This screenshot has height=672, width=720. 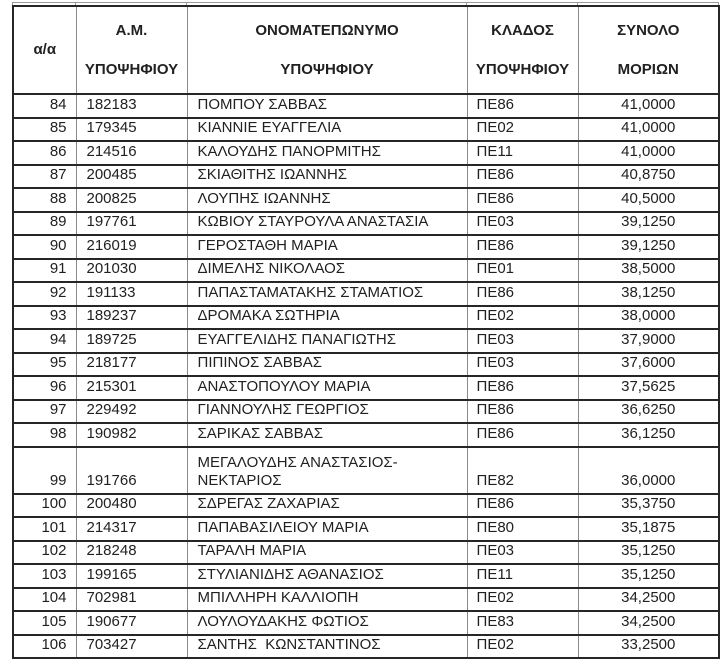 I want to click on candidate-name: ΣΤΥΛΙΑΝΙΔΗΣ ΑΘΑΝΑΣΙΟΣ, so click(x=327, y=576).